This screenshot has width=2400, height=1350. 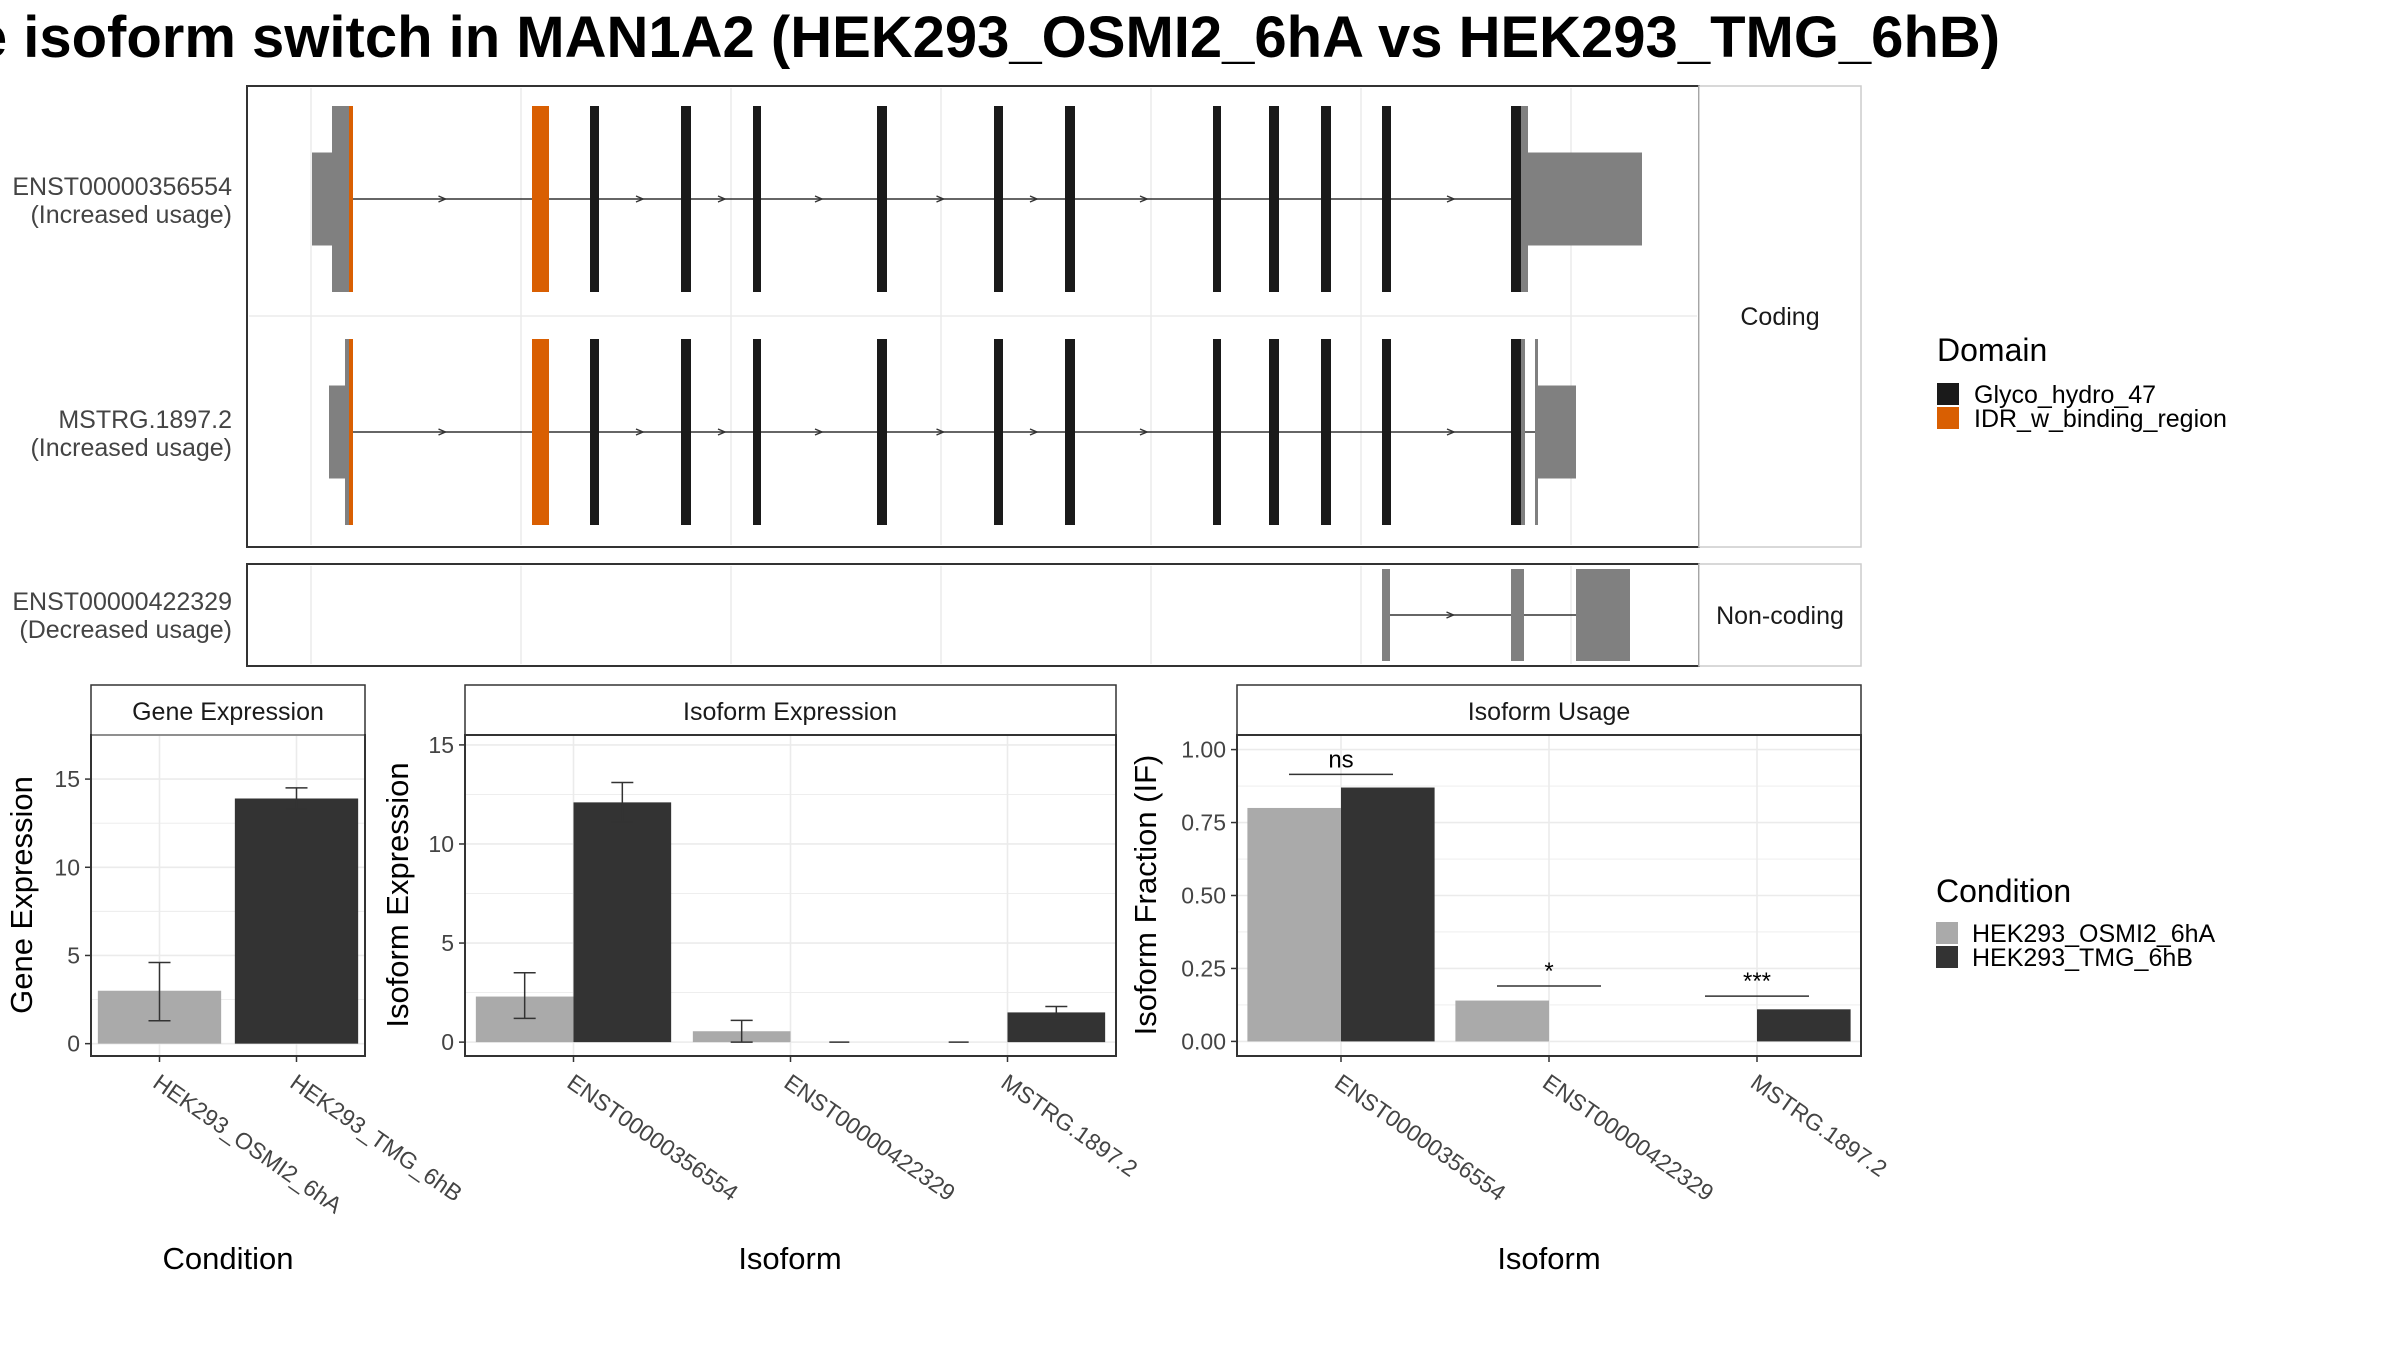 What do you see at coordinates (1585, 199) in the screenshot?
I see `exon-utr3` at bounding box center [1585, 199].